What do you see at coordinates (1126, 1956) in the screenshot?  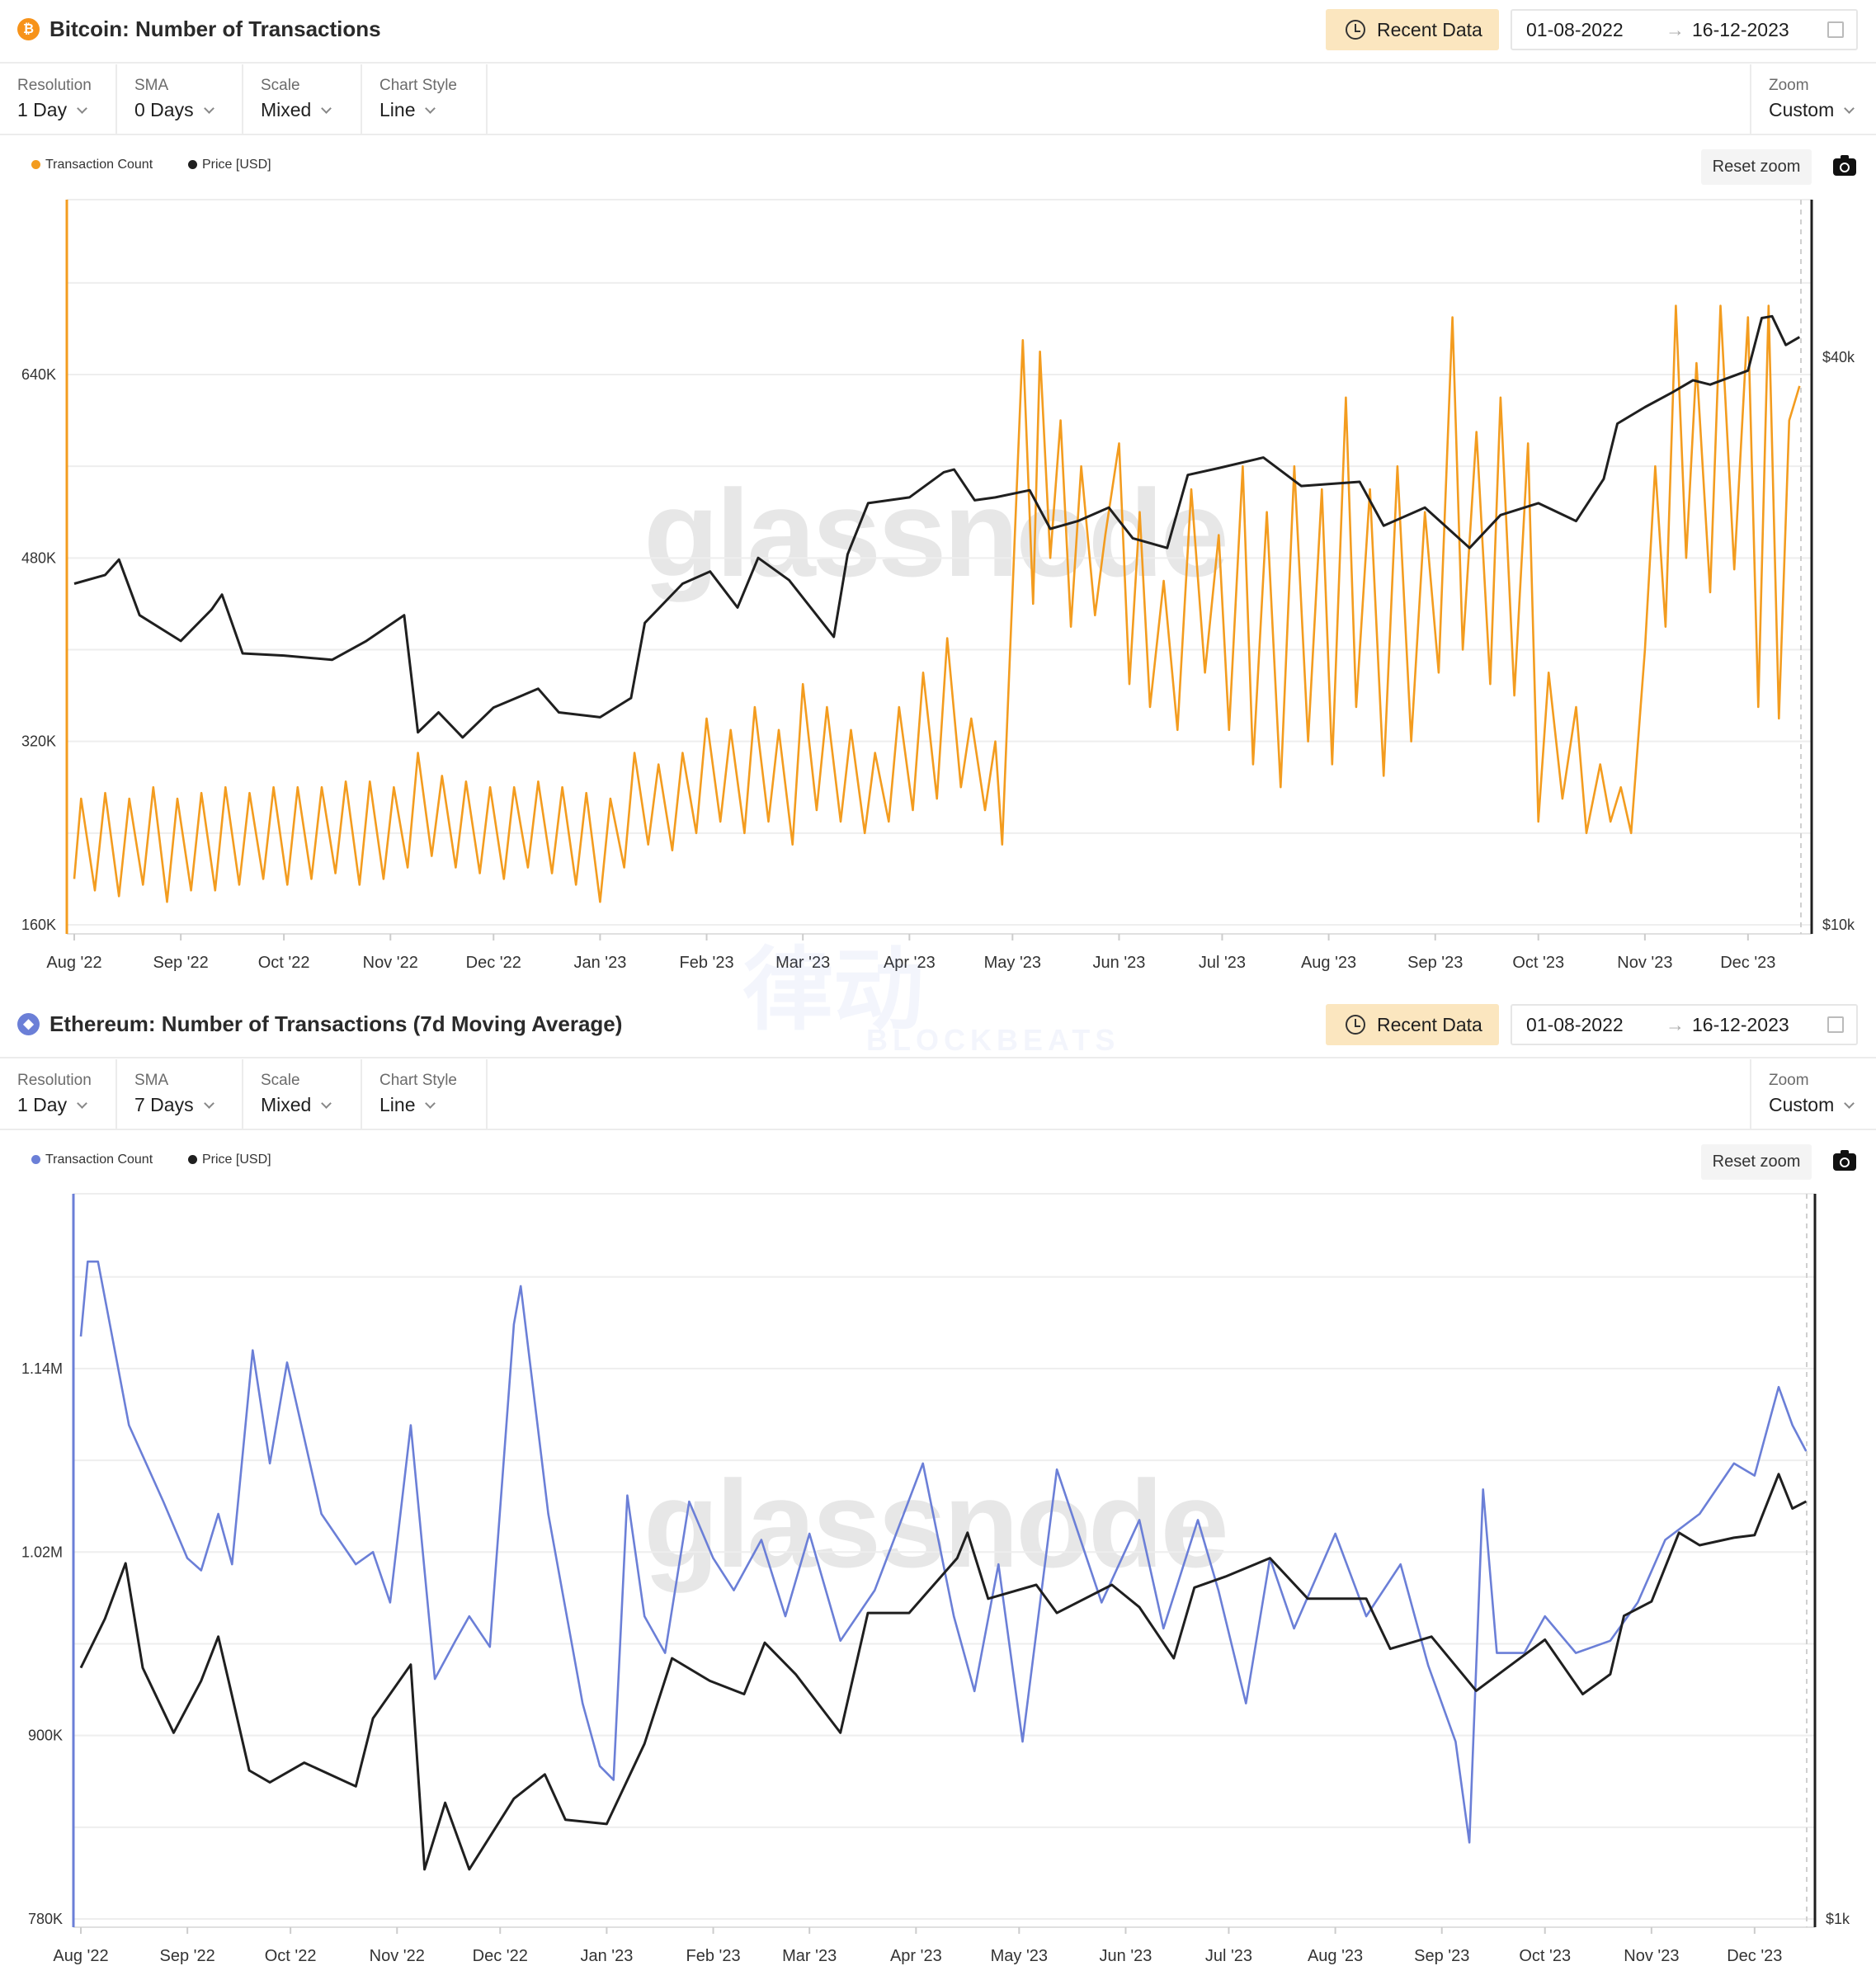 I see `x-tick-label: Jun '23` at bounding box center [1126, 1956].